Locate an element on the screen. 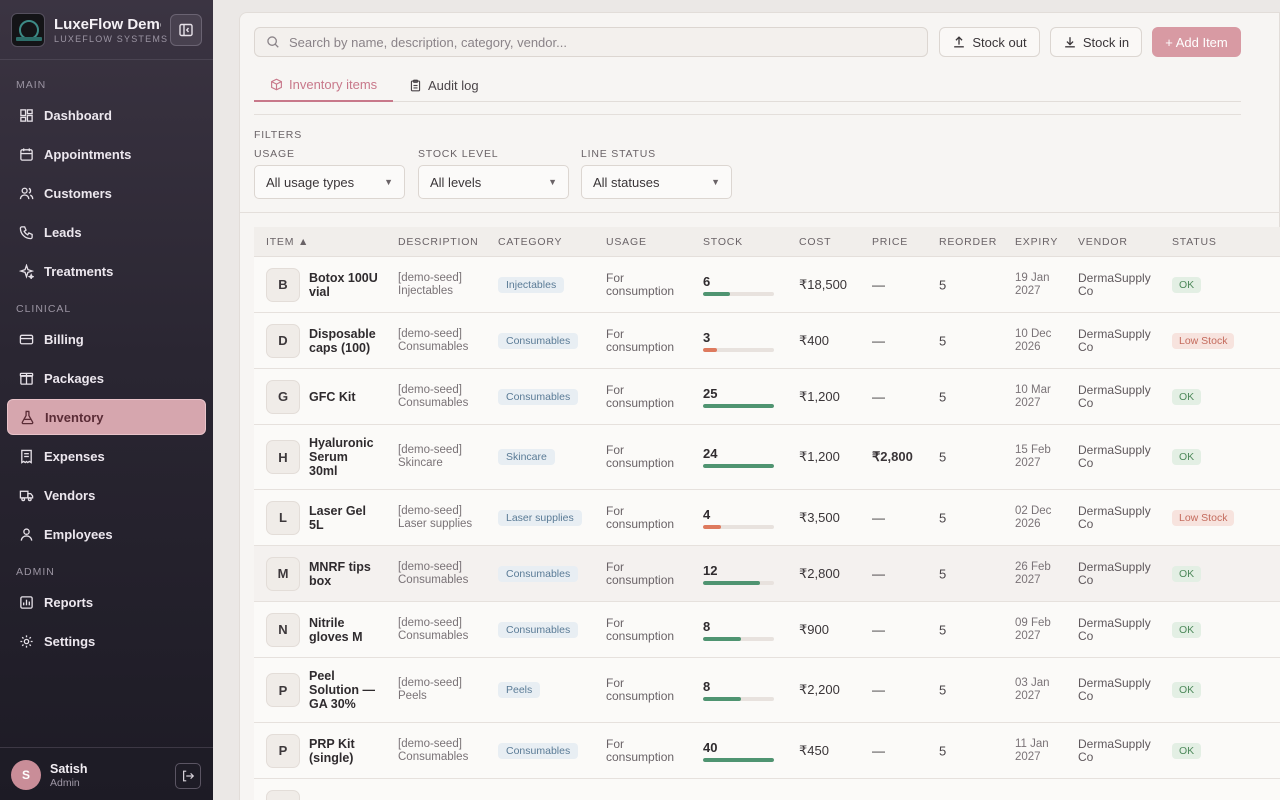 The height and width of the screenshot is (800, 1280). item-vendor: DermaSupply Co is located at coordinates (1114, 456).